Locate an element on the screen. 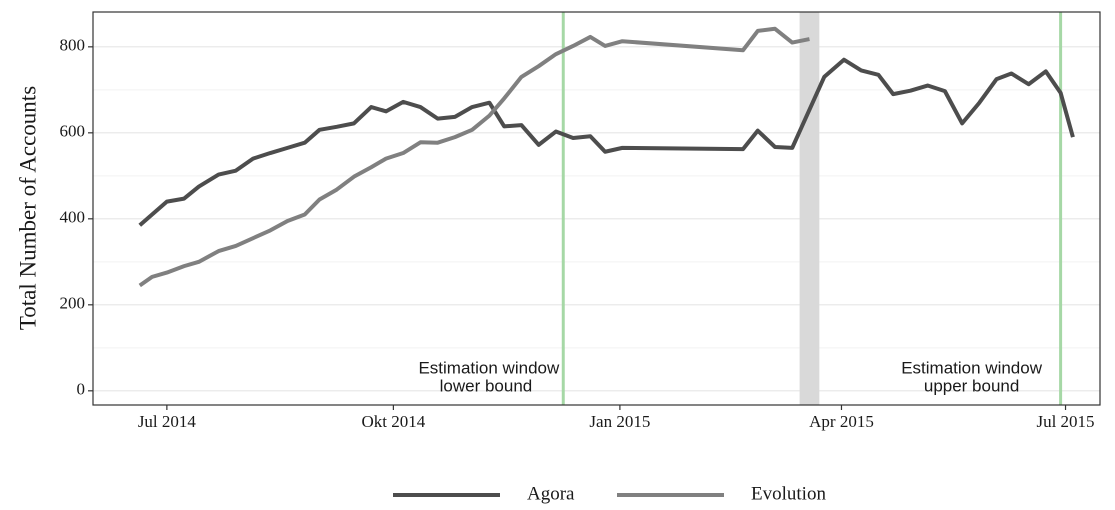  annotation: upper bound is located at coordinates (971, 385).